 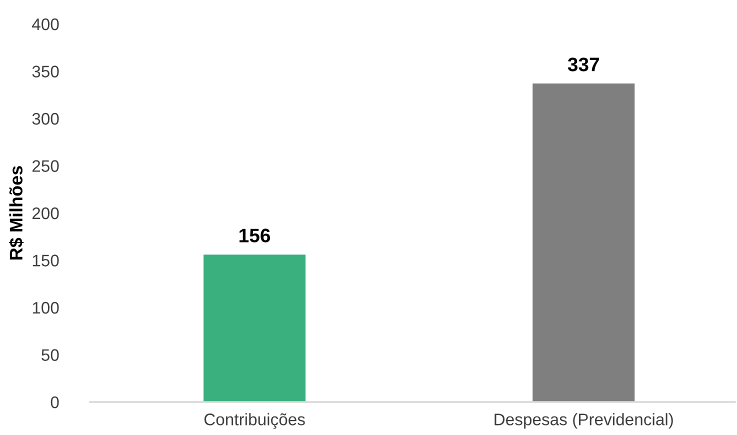 What do you see at coordinates (255, 235) in the screenshot?
I see `data-label: 156` at bounding box center [255, 235].